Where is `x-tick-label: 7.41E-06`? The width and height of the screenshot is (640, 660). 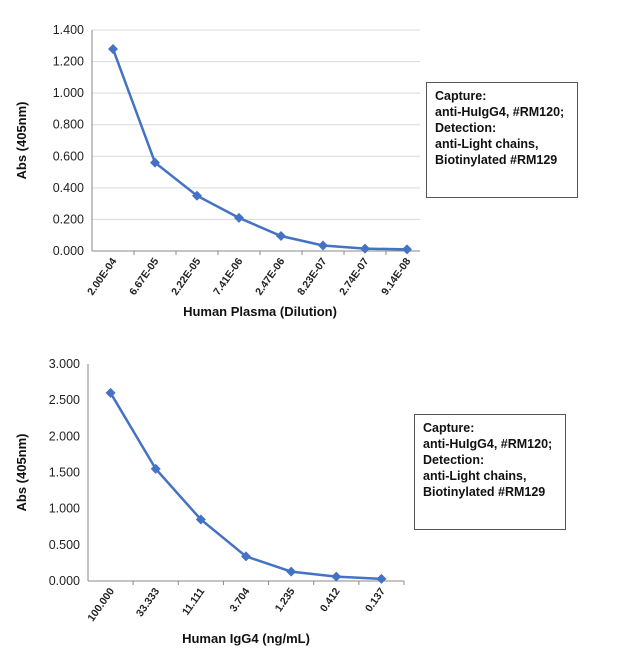
x-tick-label: 7.41E-06 is located at coordinates (228, 277).